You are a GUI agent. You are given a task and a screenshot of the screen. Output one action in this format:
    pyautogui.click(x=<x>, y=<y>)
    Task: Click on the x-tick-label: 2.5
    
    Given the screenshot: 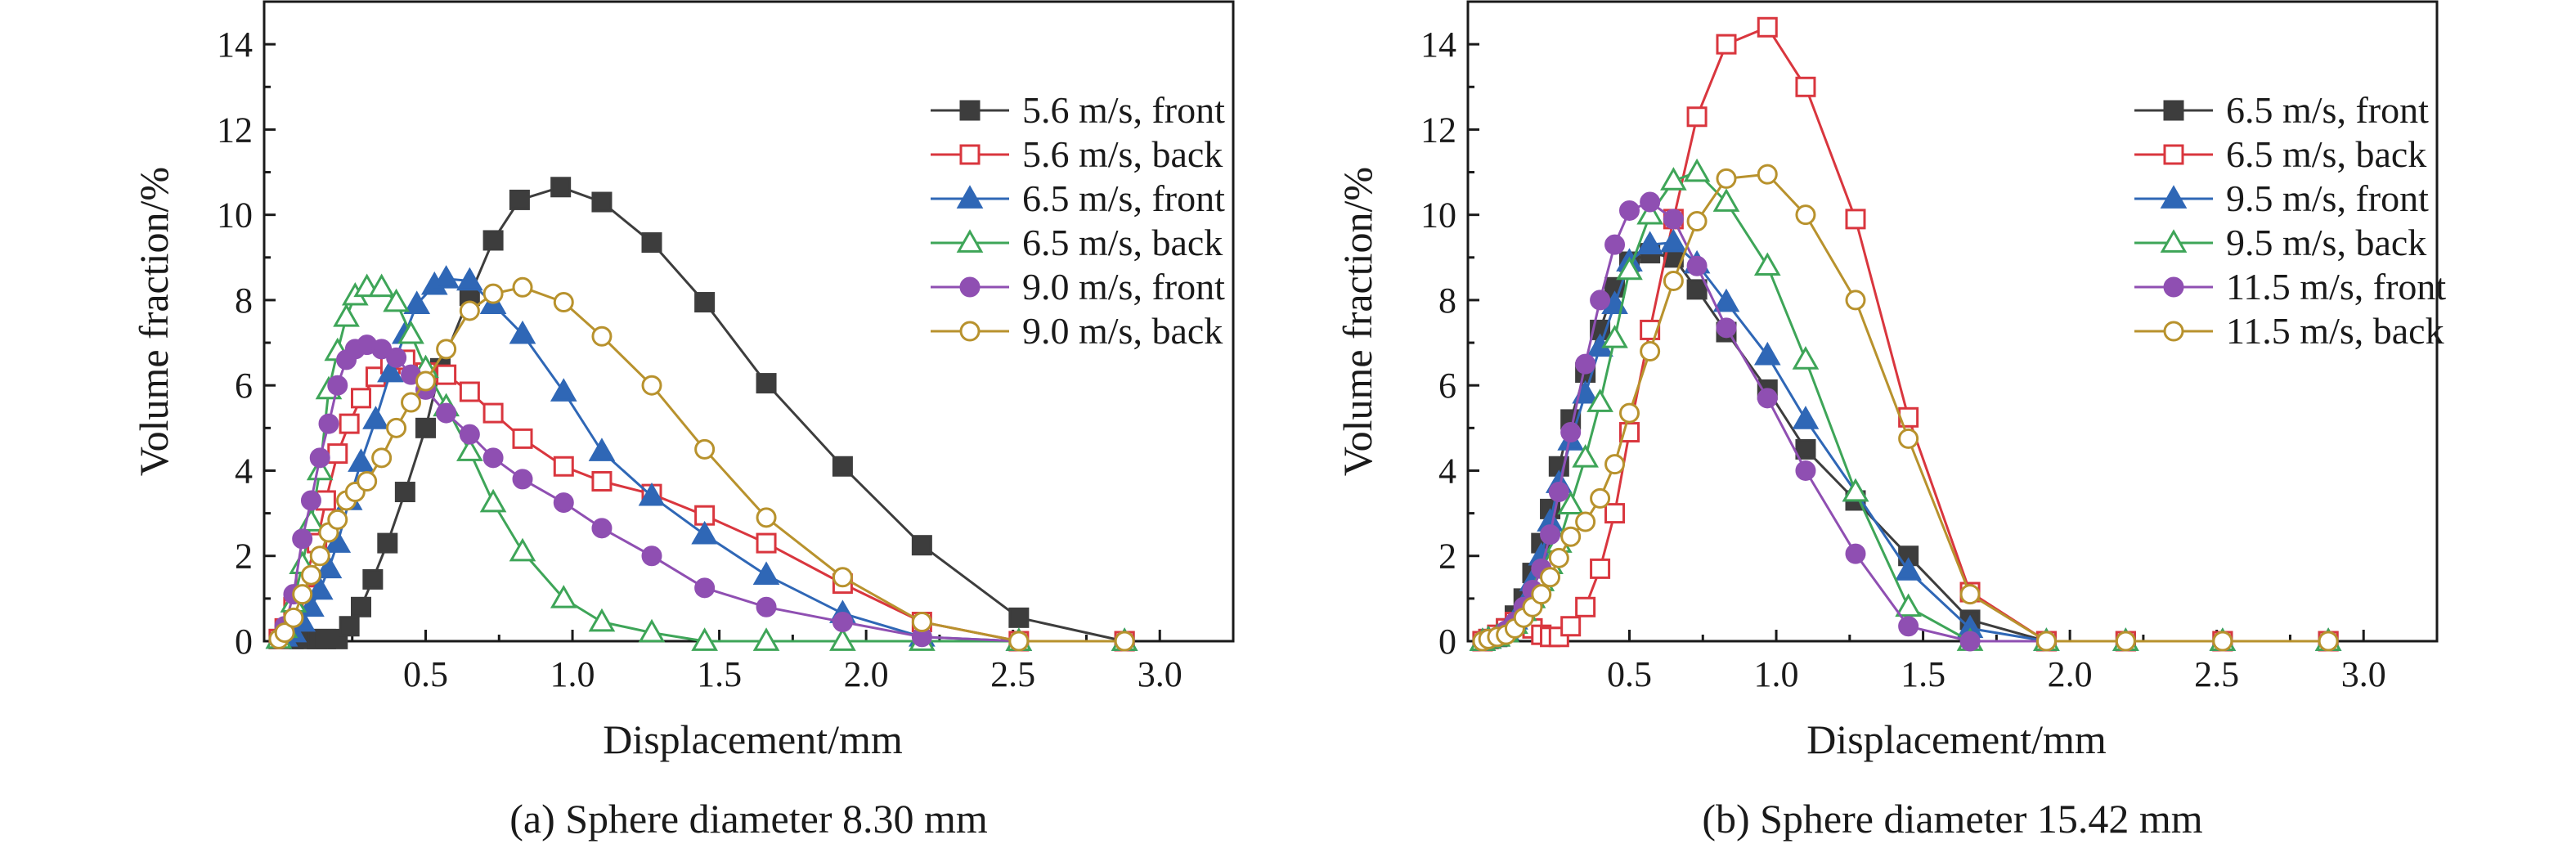 What is the action you would take?
    pyautogui.click(x=2216, y=674)
    